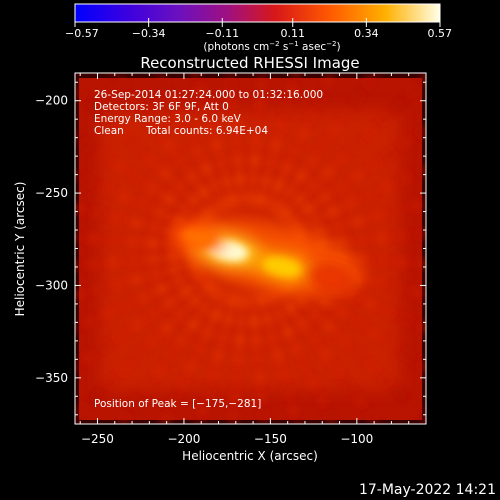 Image resolution: width=500 pixels, height=500 pixels. Describe the element at coordinates (427, 490) in the screenshot. I see `footer-timestamp: 17-May-2022 14:21` at that location.